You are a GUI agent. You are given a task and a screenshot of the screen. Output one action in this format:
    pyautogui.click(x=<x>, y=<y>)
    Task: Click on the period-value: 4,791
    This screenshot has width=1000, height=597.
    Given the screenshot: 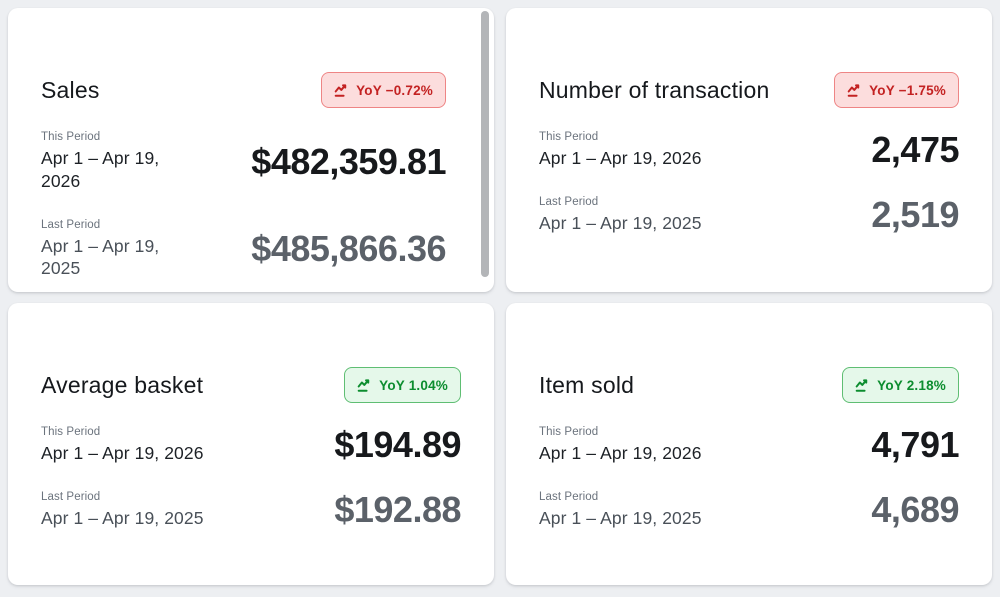 What is the action you would take?
    pyautogui.click(x=915, y=445)
    